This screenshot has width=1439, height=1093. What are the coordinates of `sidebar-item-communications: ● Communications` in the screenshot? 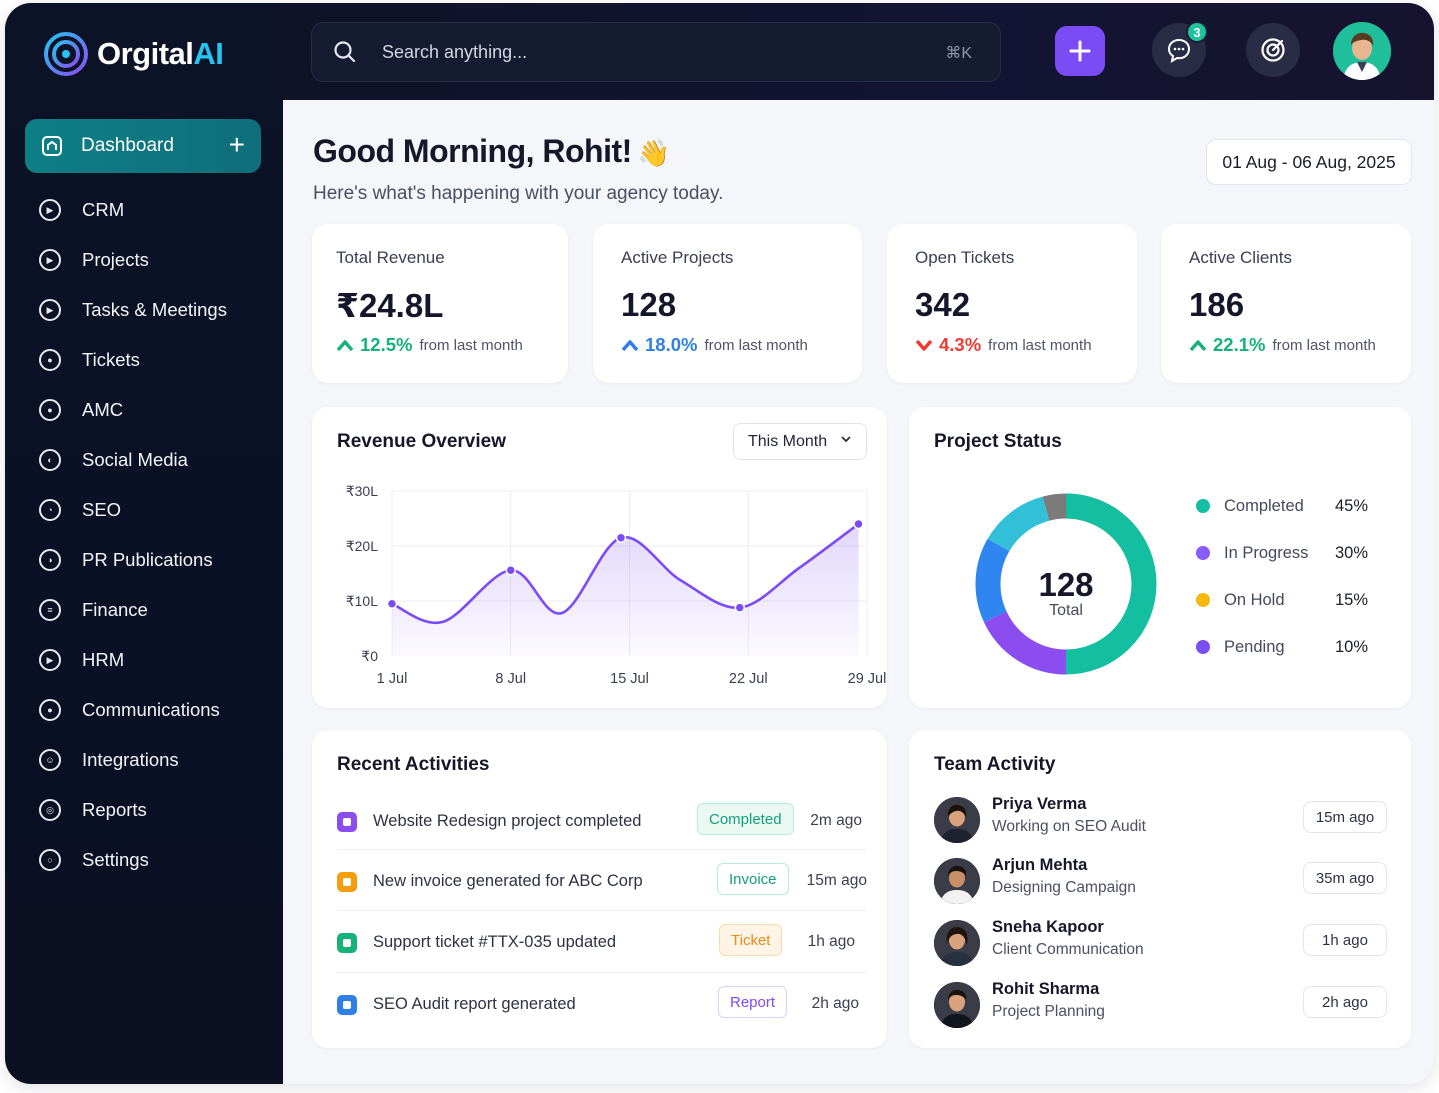 It's located at (154, 710).